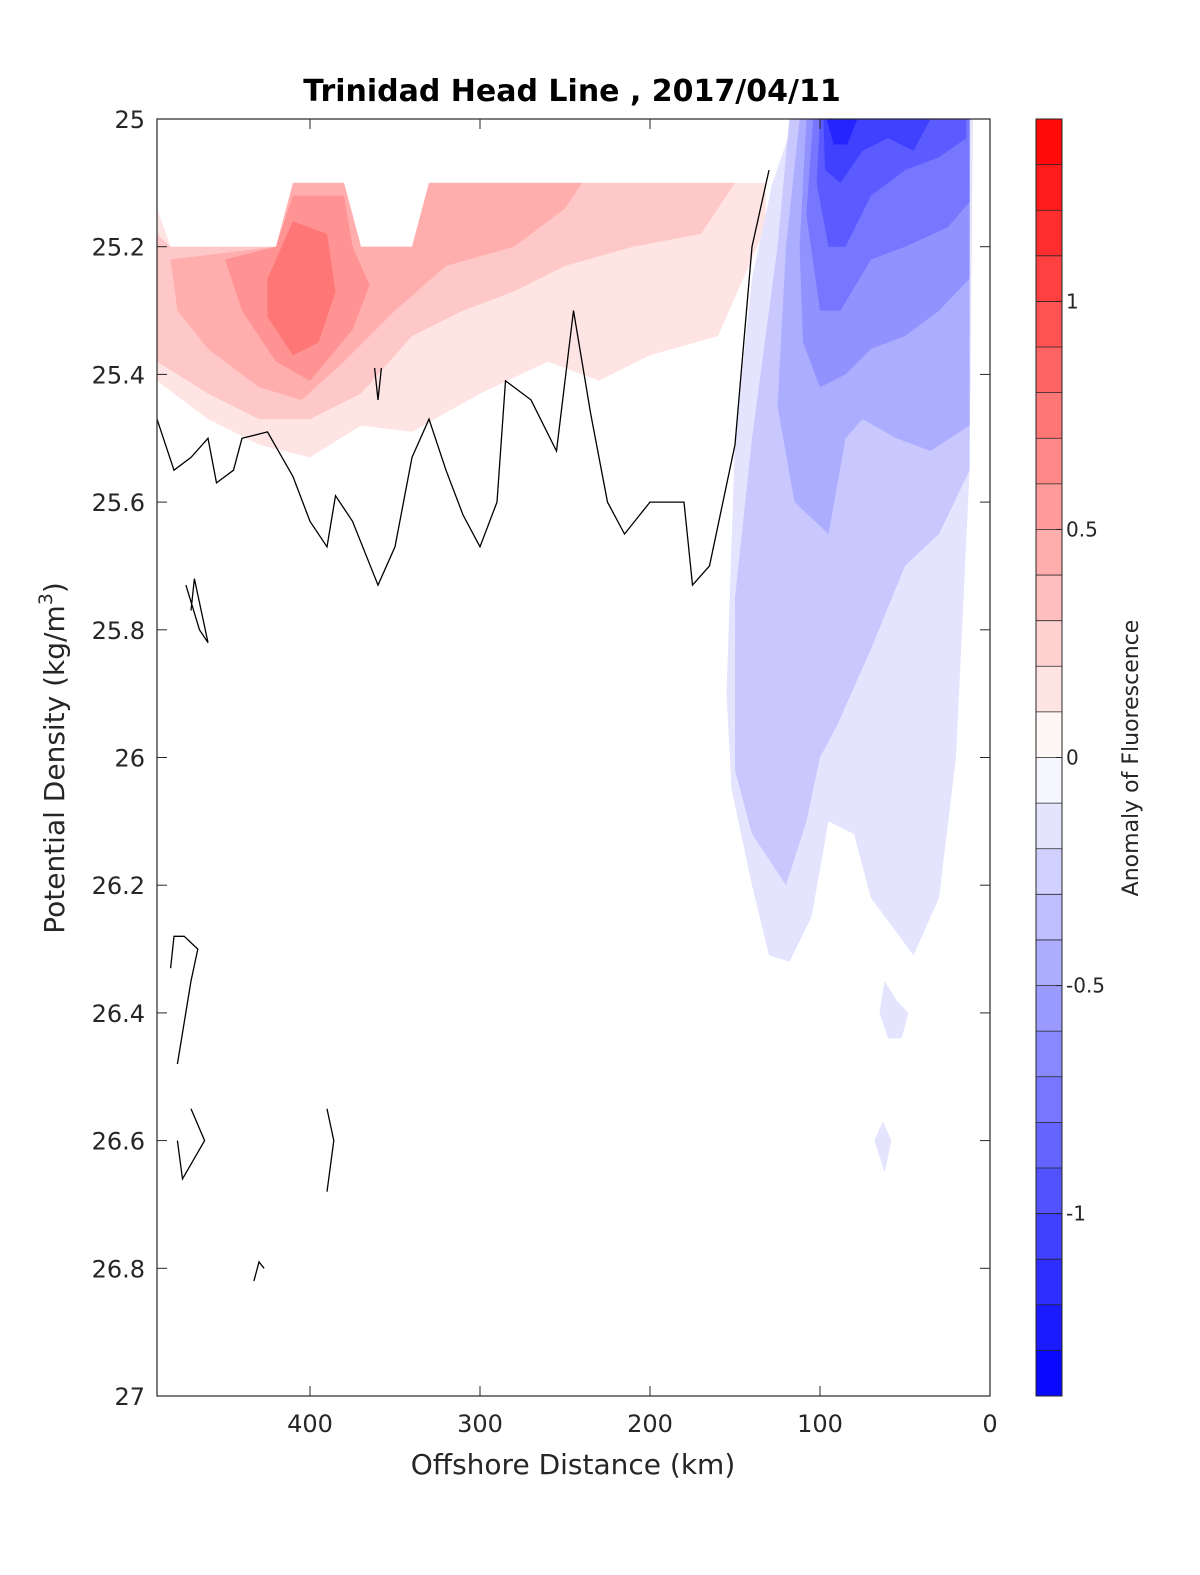  What do you see at coordinates (1085, 986) in the screenshot?
I see `colorbar-tick-label: -0.5` at bounding box center [1085, 986].